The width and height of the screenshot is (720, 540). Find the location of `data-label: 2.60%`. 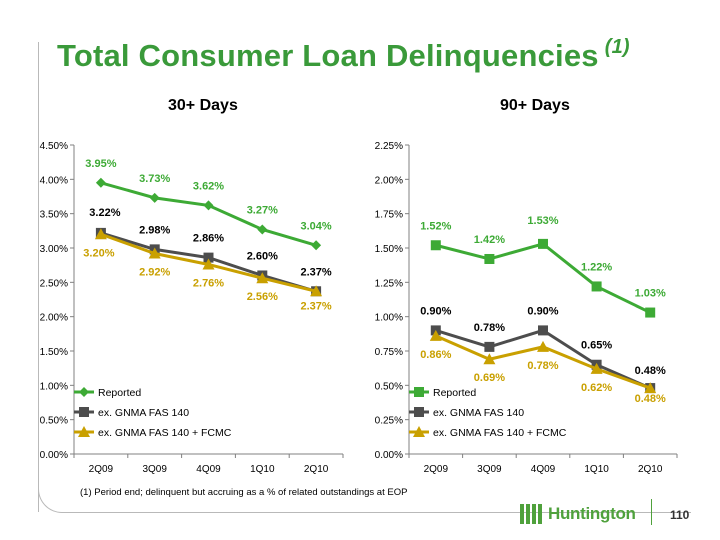

data-label: 2.60% is located at coordinates (262, 256).